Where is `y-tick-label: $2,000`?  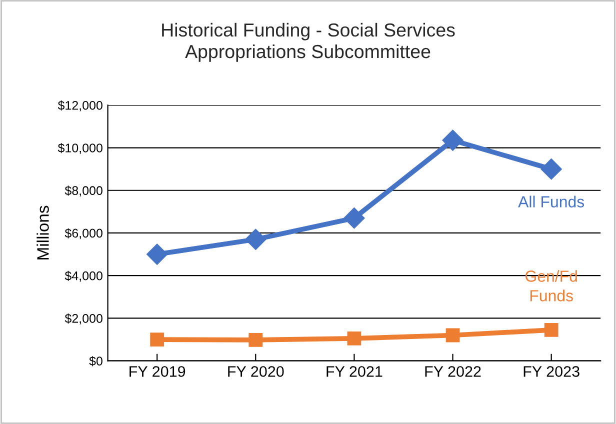 y-tick-label: $2,000 is located at coordinates (83, 318).